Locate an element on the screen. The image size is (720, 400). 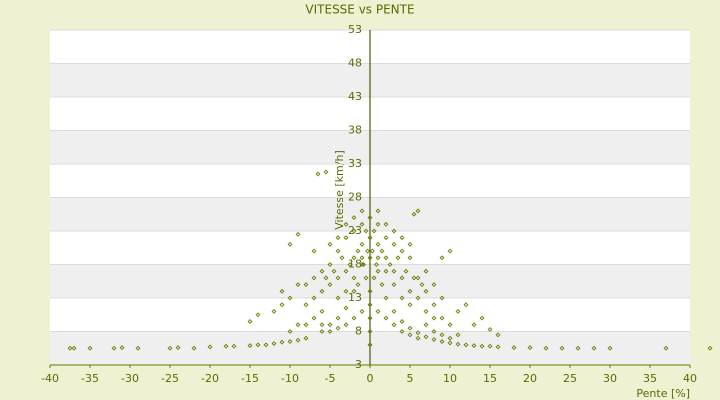
x-tick-label: -30 is located at coordinates (130, 378).